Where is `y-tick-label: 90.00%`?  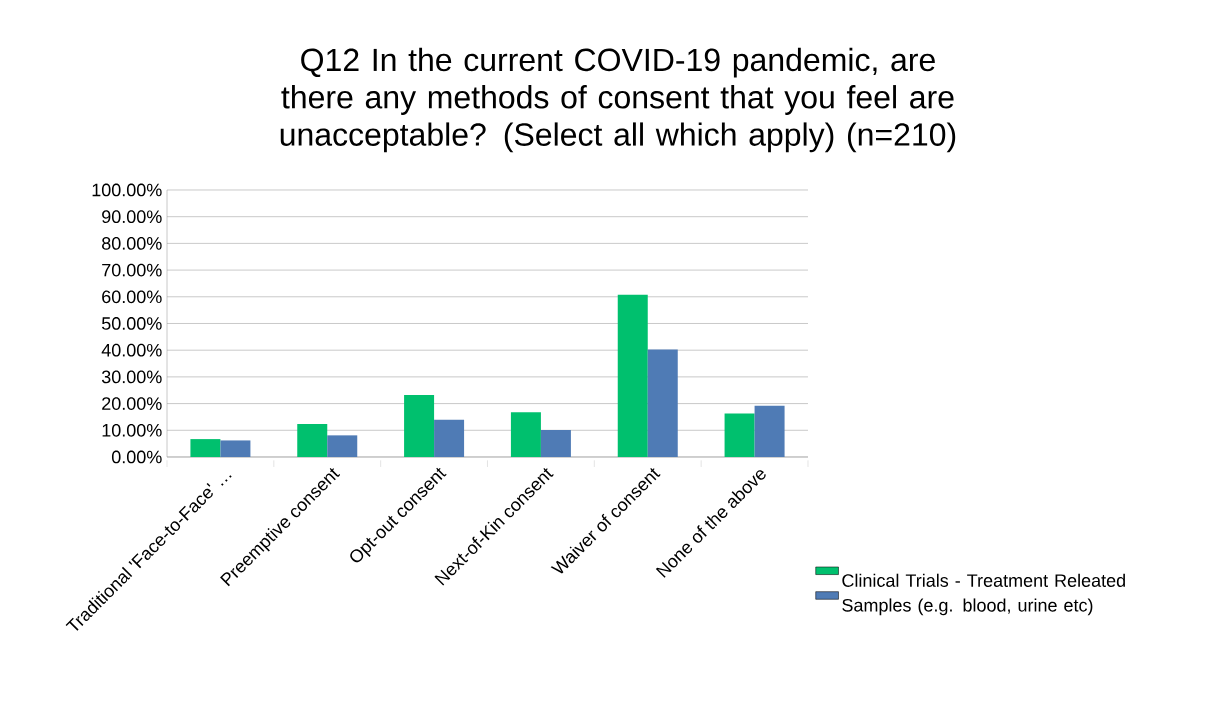 y-tick-label: 90.00% is located at coordinates (132, 217).